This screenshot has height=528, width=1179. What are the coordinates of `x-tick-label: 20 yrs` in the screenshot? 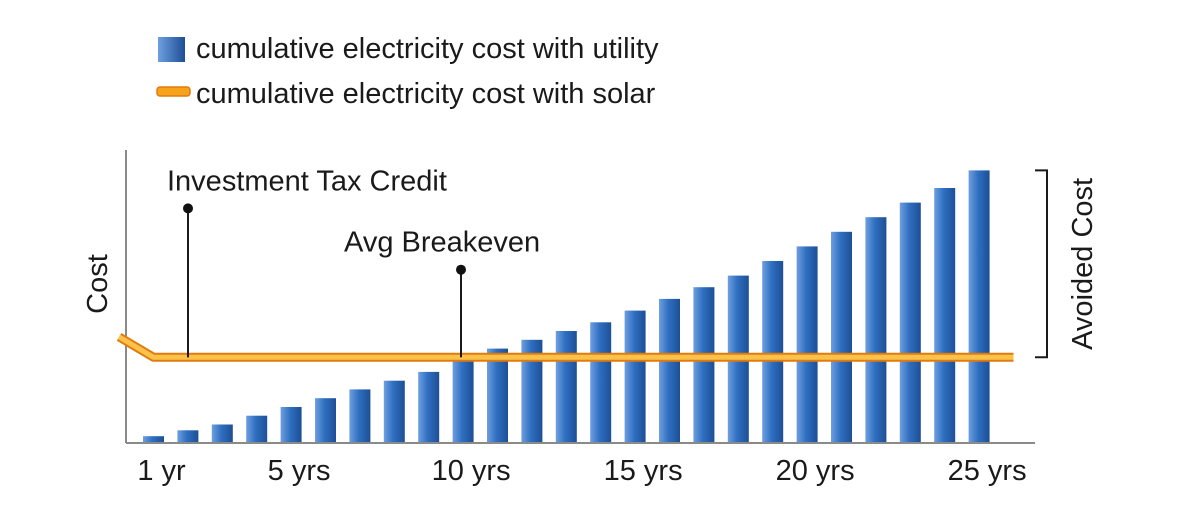 It's located at (815, 471).